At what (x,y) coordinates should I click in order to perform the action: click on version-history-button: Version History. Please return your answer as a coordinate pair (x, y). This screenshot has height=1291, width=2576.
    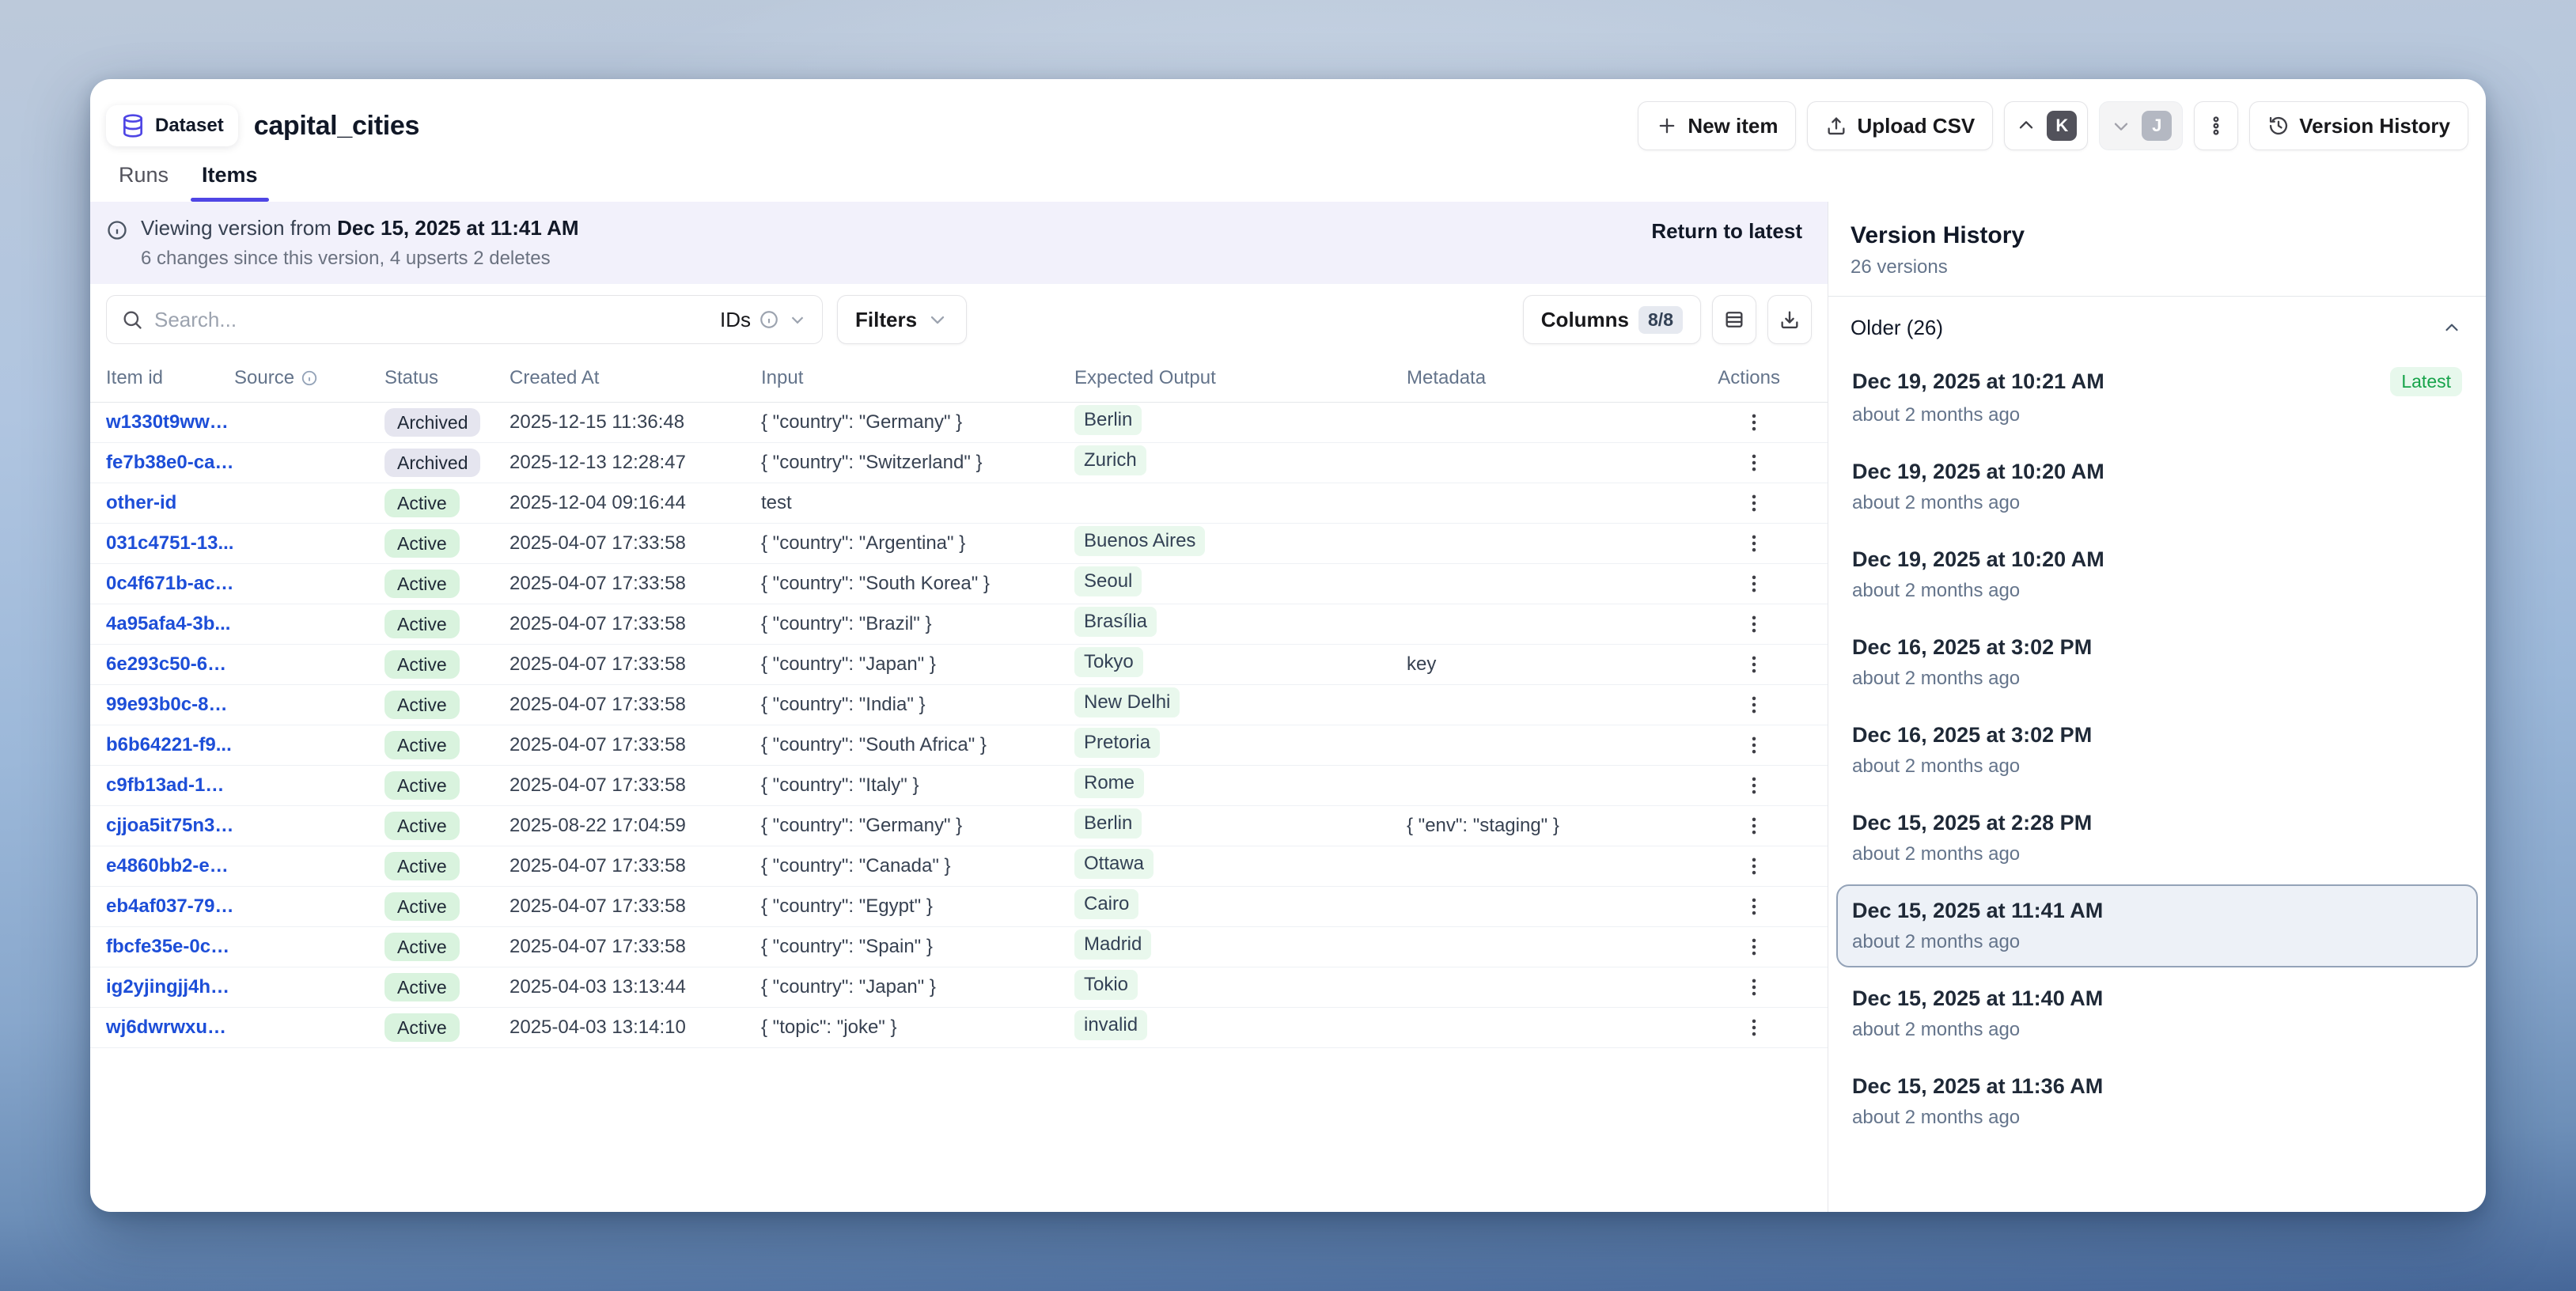
    Looking at the image, I should click on (2358, 125).